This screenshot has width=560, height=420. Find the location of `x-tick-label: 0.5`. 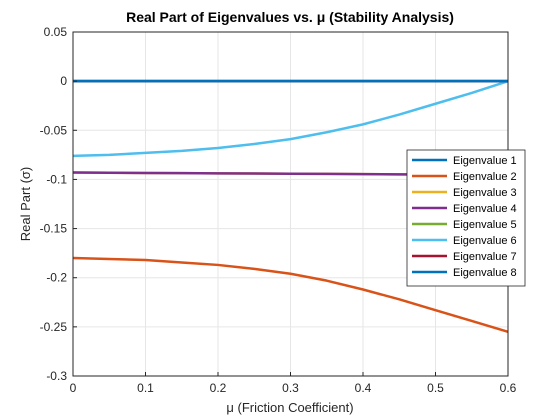

x-tick-label: 0.5 is located at coordinates (435, 388).